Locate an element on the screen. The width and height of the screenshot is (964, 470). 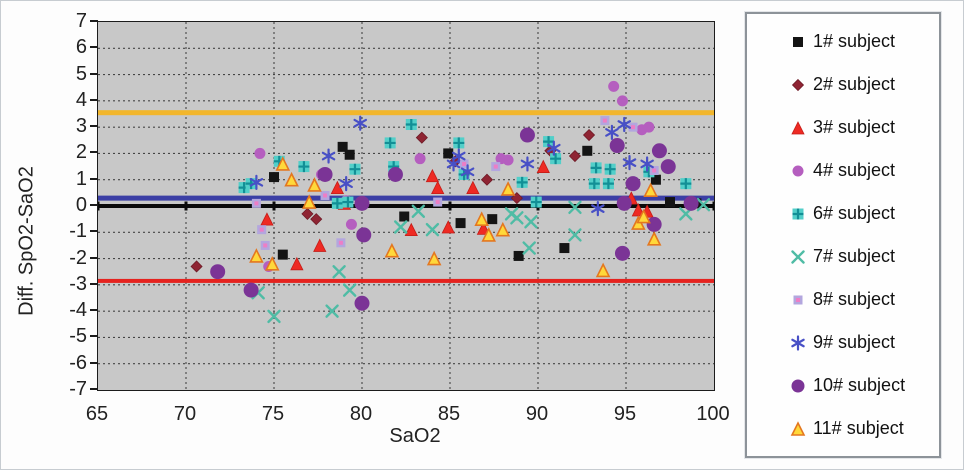
legend-label: 3# subject is located at coordinates (854, 127).